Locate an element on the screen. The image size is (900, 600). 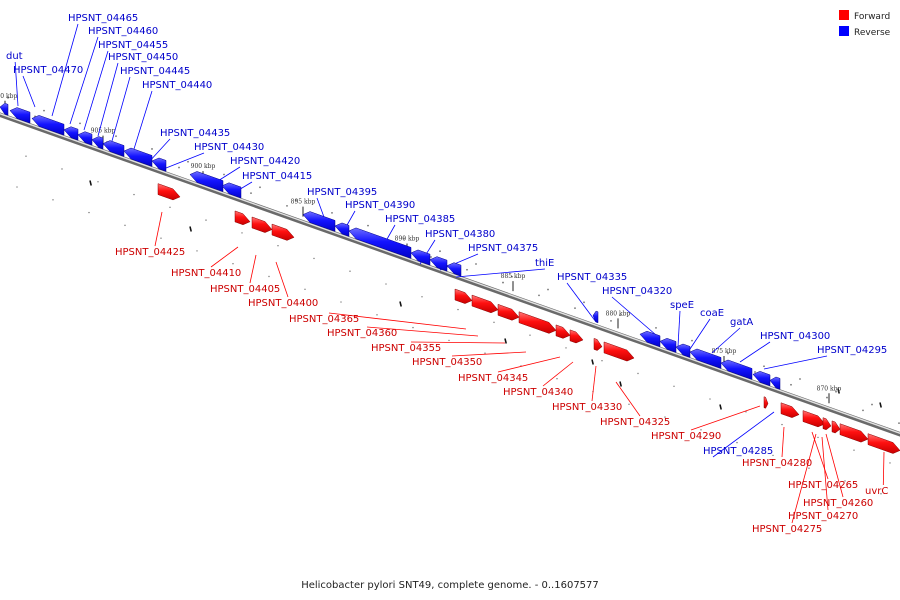
tick-label: 910 kbp is located at coordinates (8, 96).